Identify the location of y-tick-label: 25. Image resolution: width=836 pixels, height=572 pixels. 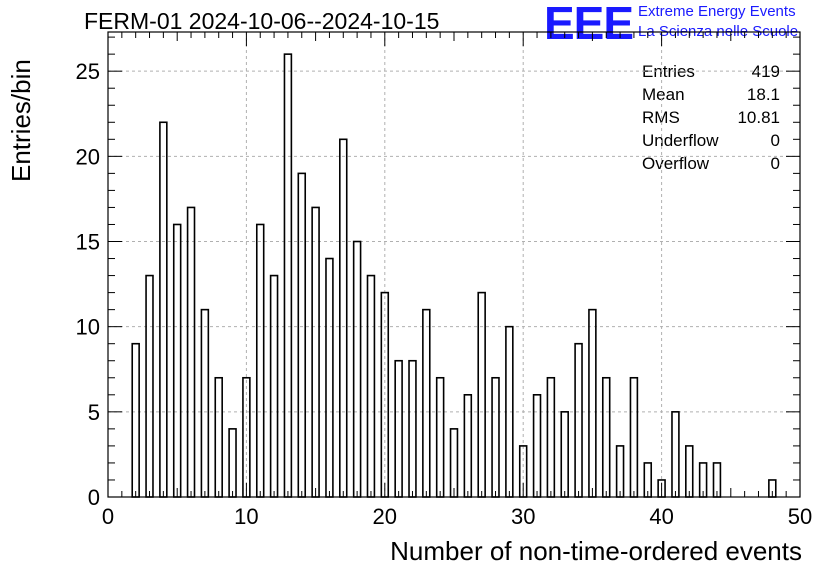
(88, 71).